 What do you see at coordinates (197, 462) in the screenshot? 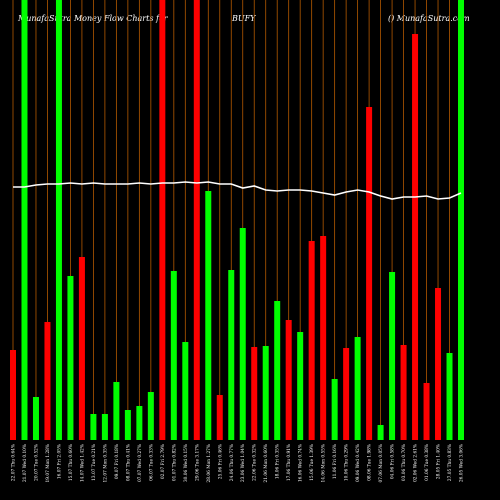
I see `x-tick-label: 29.06 Tue 3.17%` at bounding box center [197, 462].